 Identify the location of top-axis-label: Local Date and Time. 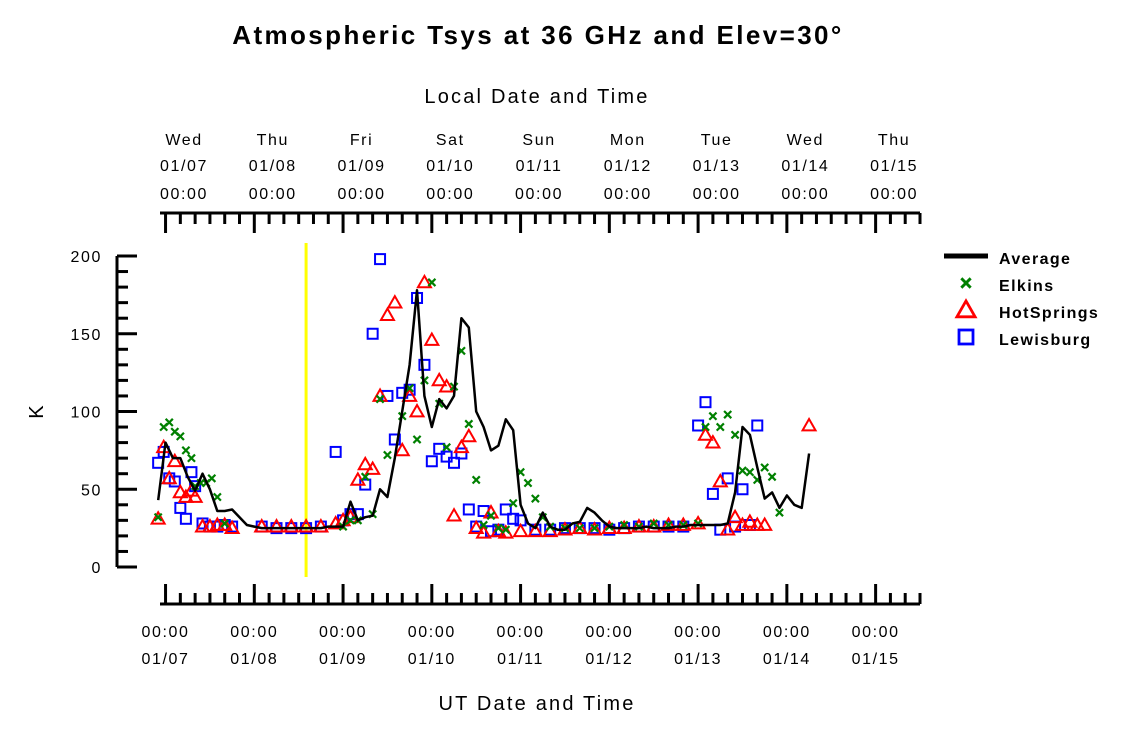
(536, 97).